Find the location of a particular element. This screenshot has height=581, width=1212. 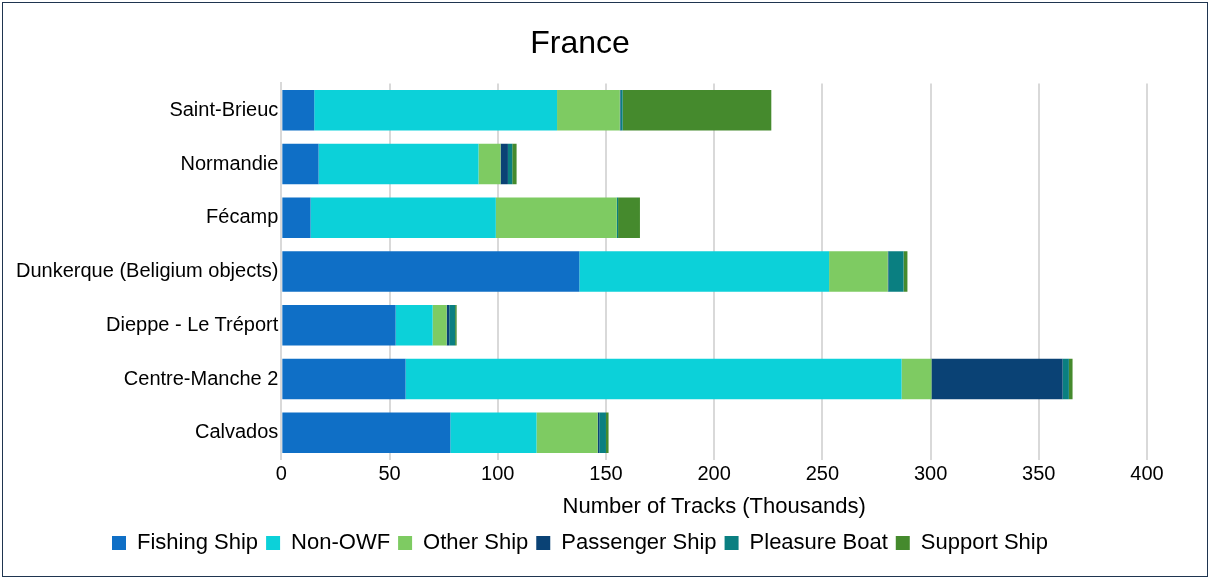

x-tick-label: 400 is located at coordinates (1147, 473).